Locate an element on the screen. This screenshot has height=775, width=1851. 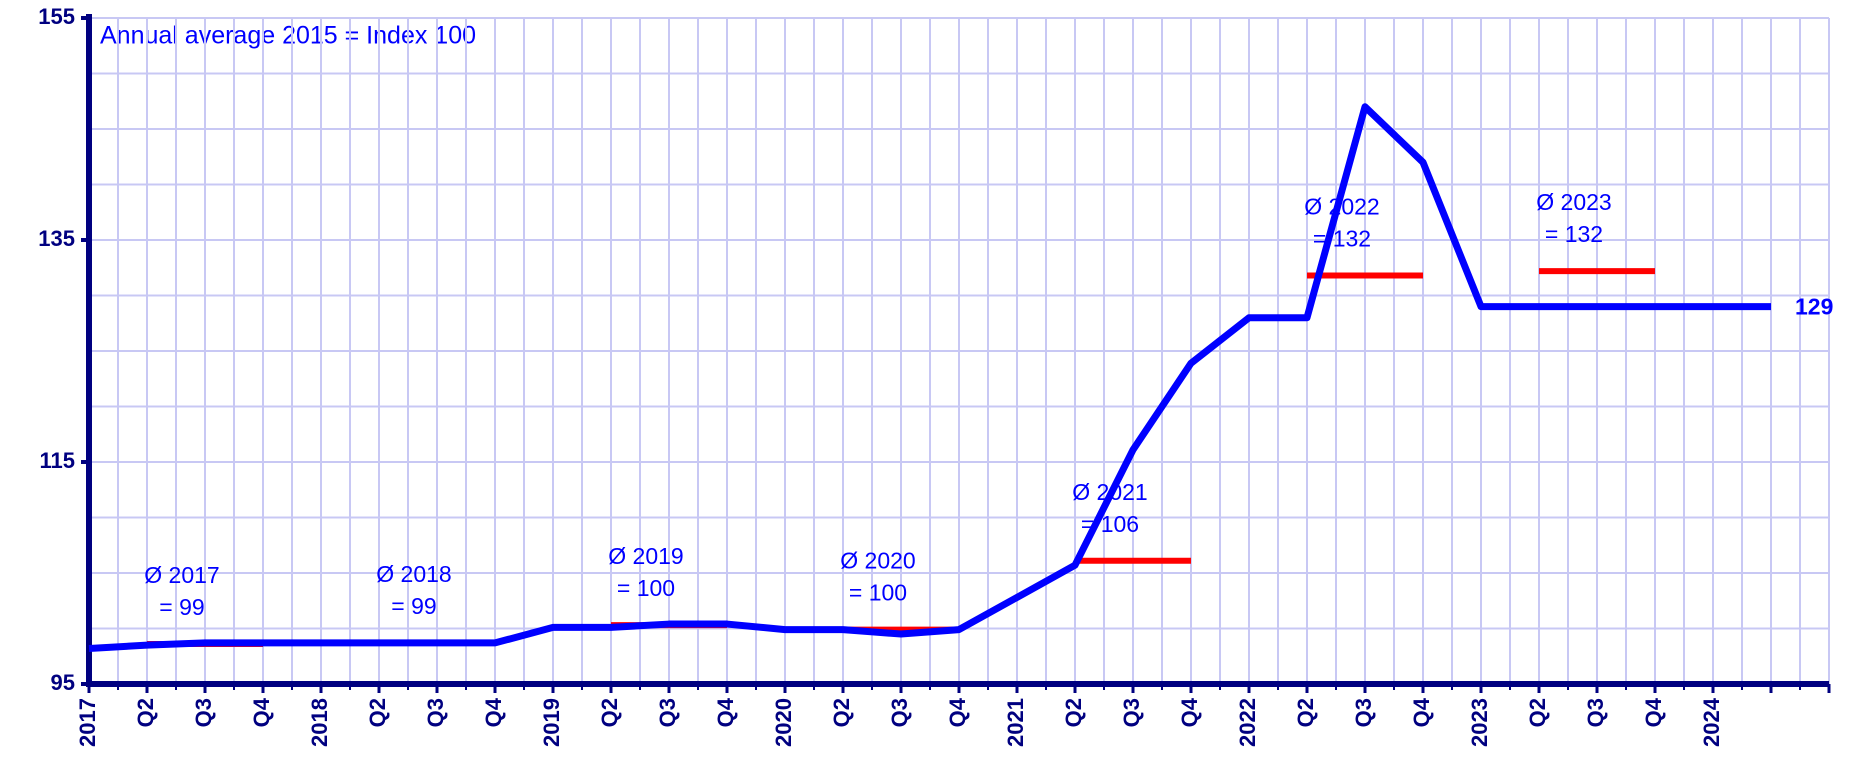
average-name: Ø 2023 is located at coordinates (1573, 202).